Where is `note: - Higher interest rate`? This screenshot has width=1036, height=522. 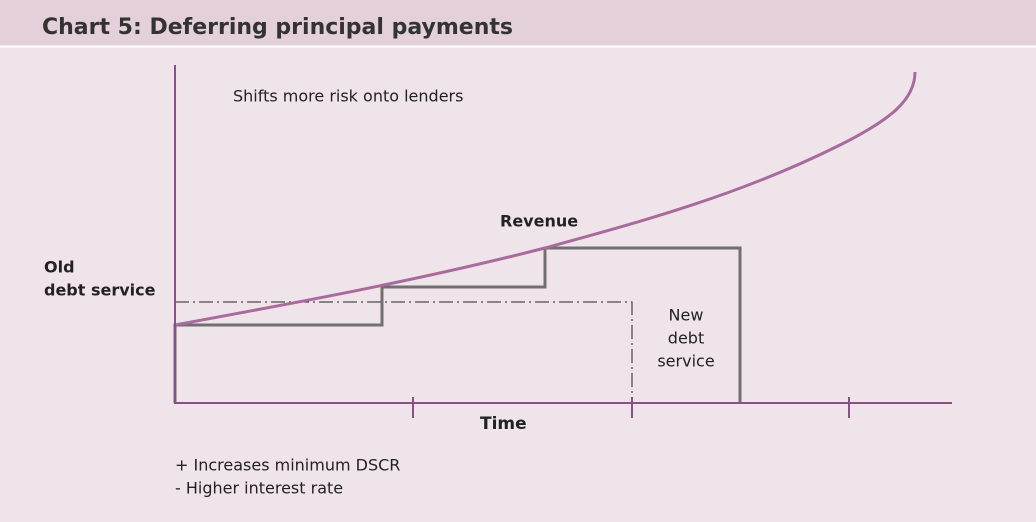
note: - Higher interest rate is located at coordinates (259, 488).